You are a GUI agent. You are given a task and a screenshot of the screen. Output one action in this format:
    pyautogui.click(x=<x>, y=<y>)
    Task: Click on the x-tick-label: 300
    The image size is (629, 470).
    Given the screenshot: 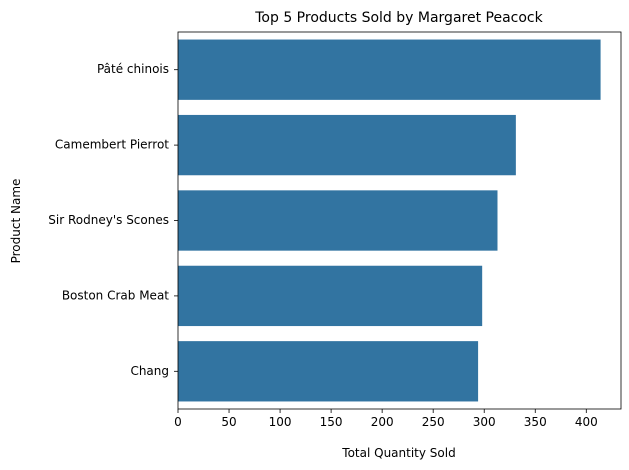 What is the action you would take?
    pyautogui.click(x=484, y=422)
    